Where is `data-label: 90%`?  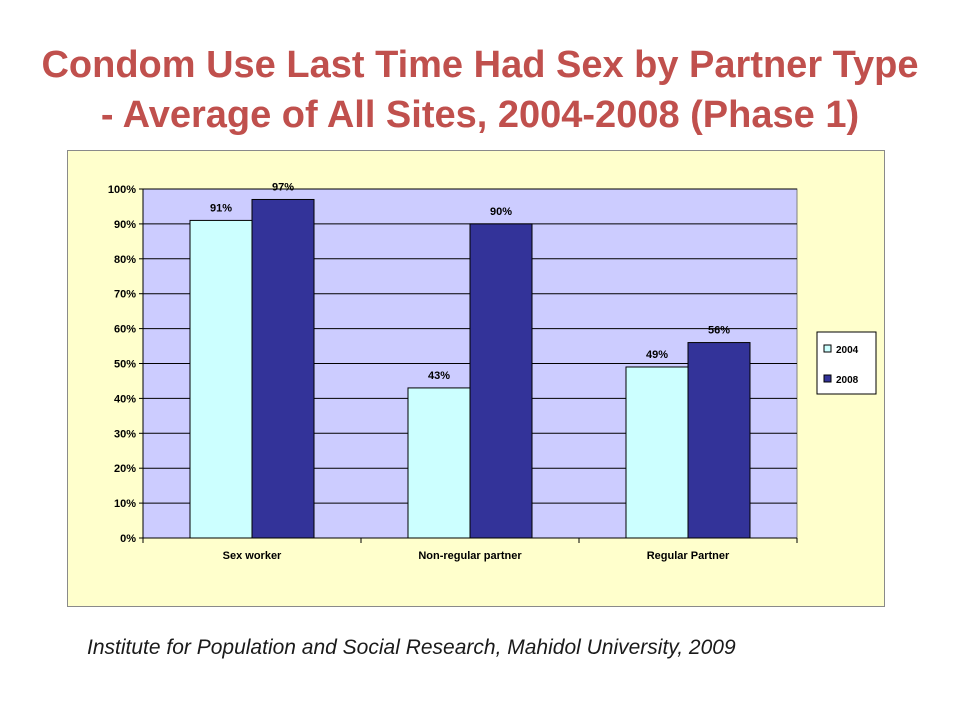 data-label: 90% is located at coordinates (501, 212).